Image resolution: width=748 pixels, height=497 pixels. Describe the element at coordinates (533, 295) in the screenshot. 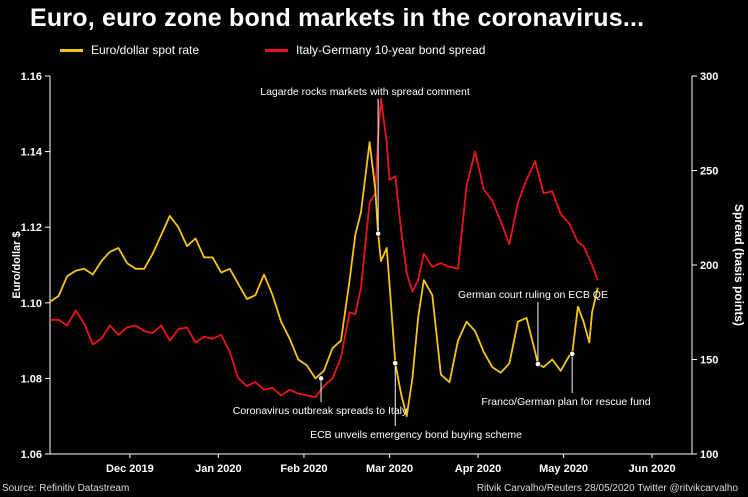

I see `annotation-german-court-label: German court ruling on ECB QE` at that location.